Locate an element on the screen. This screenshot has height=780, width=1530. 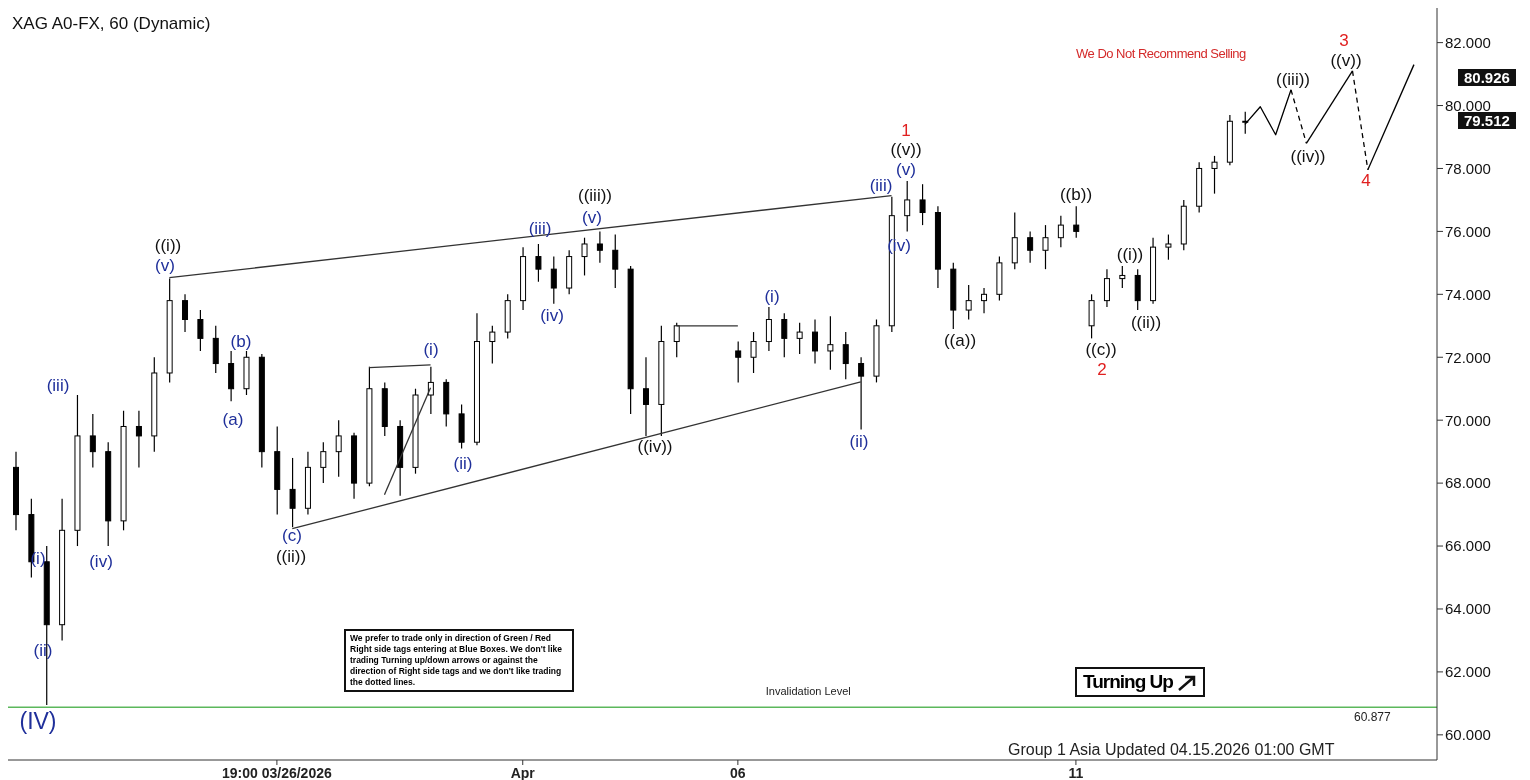
y-tick-label: 68.000 is located at coordinates (1468, 483).